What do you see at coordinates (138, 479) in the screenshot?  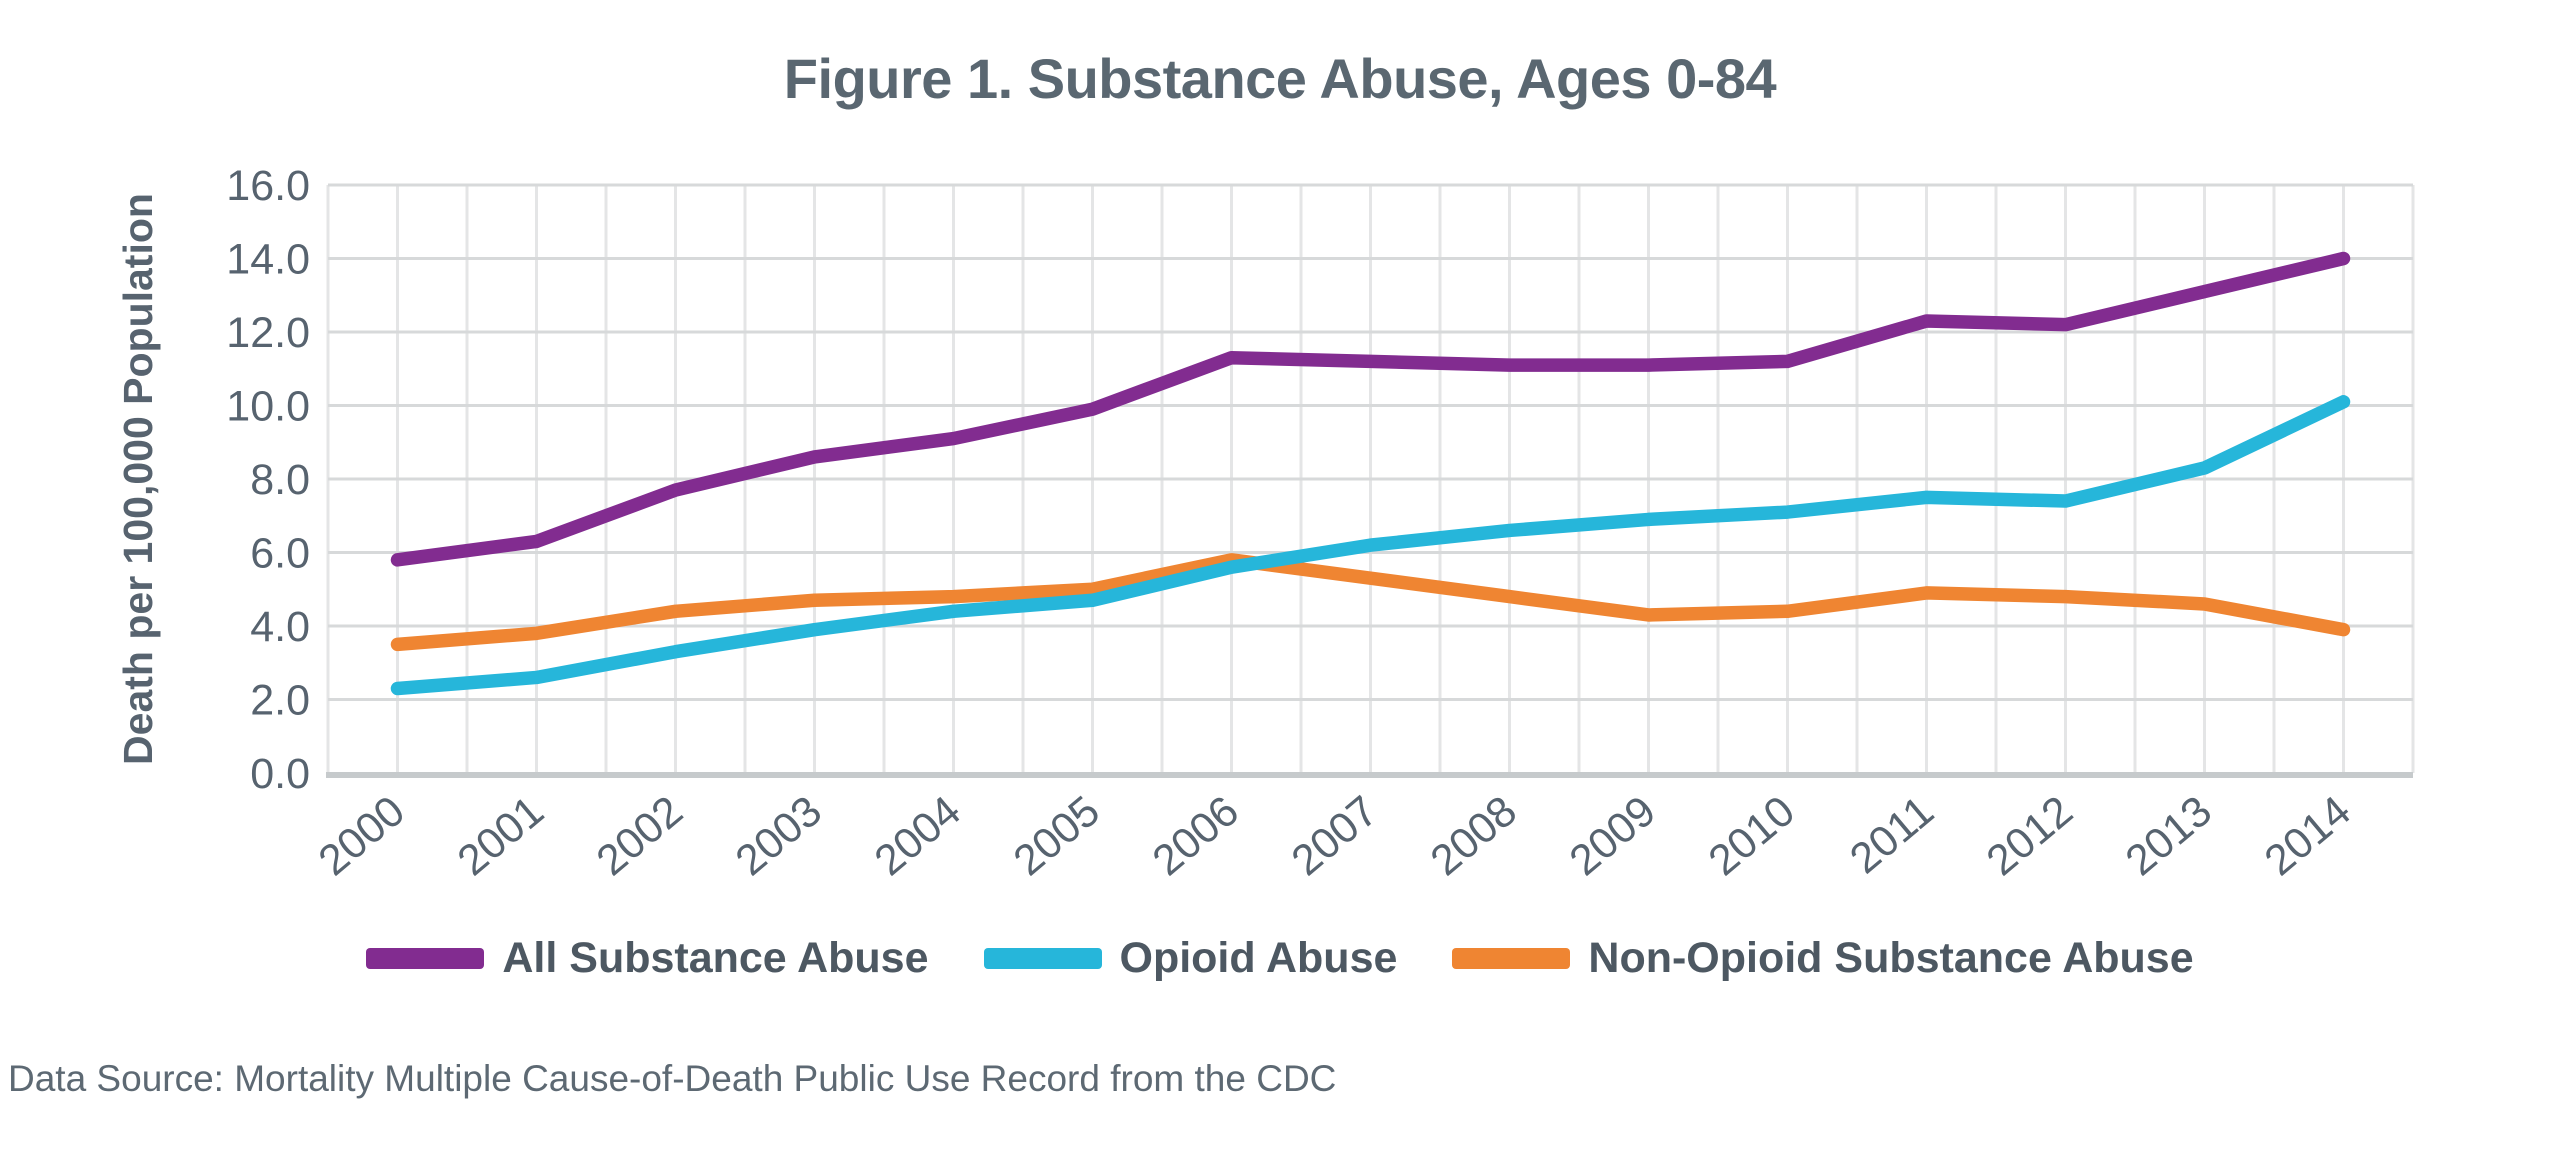 I see `y-axis-title: Death per 100,000 Population` at bounding box center [138, 479].